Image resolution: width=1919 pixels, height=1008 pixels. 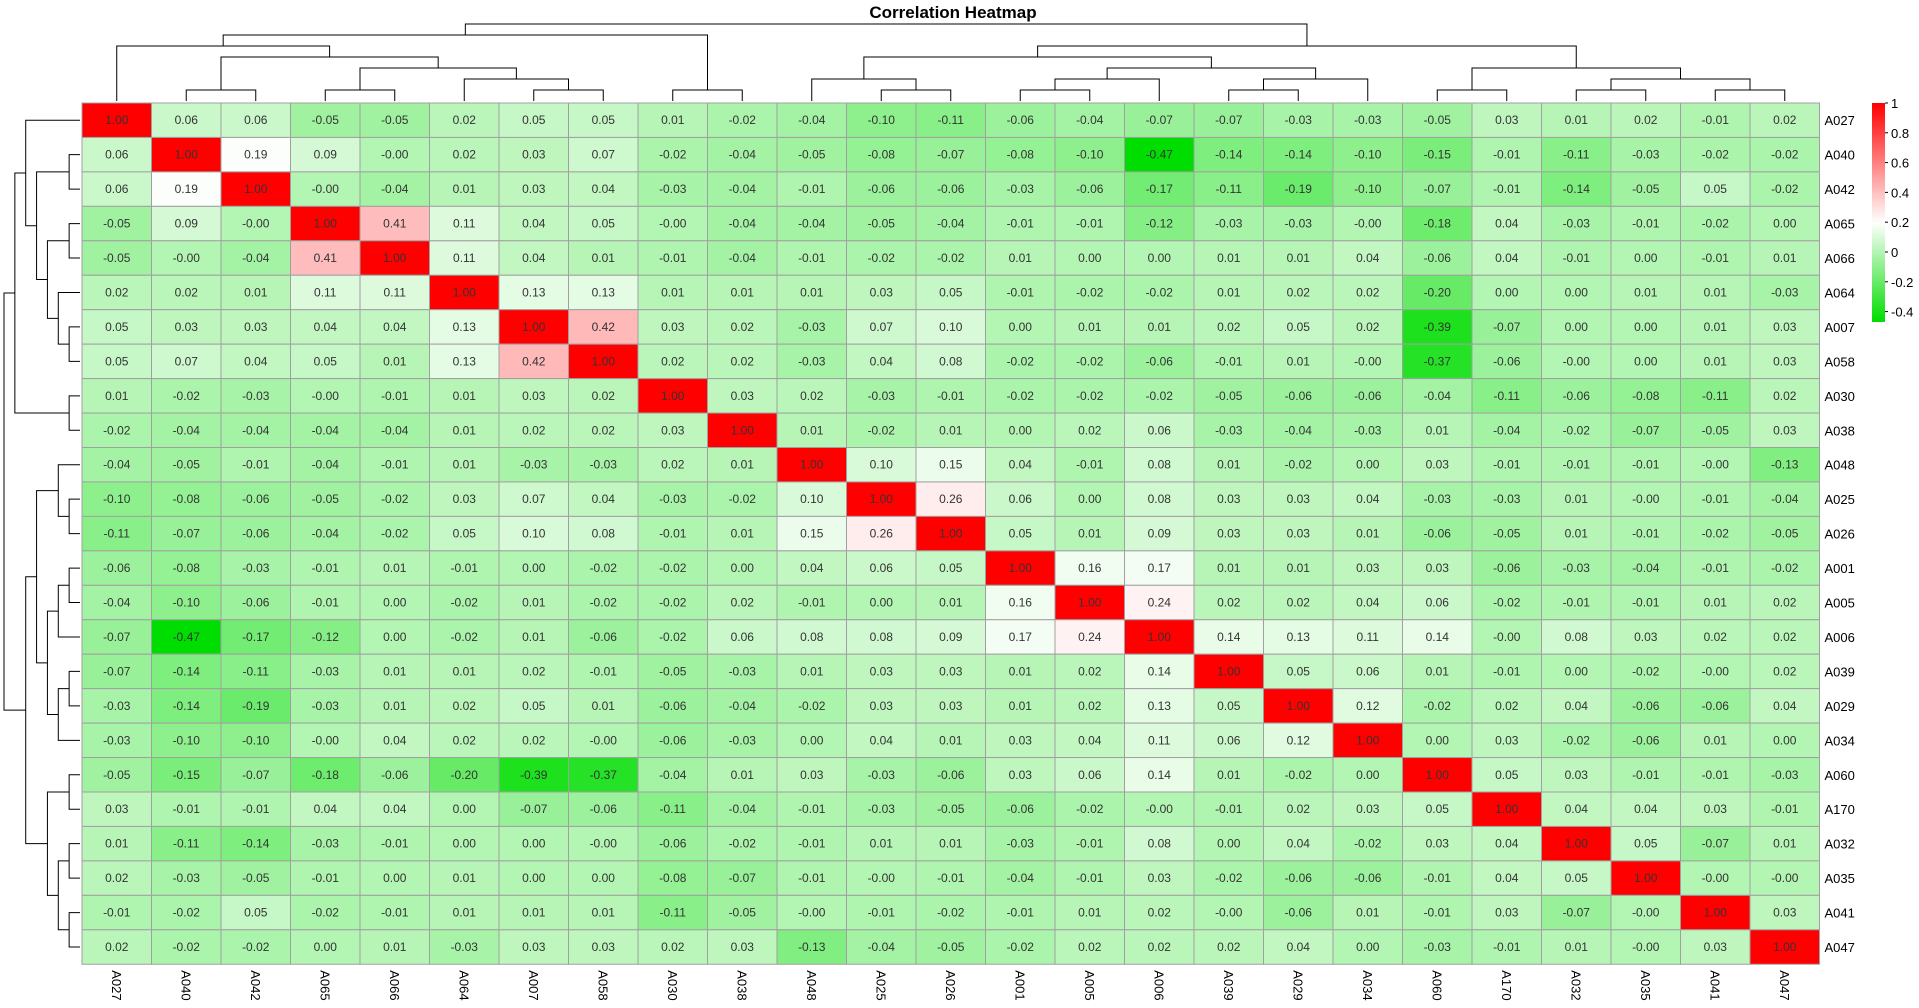 I want to click on cell-value-label: -0.39, so click(x=1438, y=327).